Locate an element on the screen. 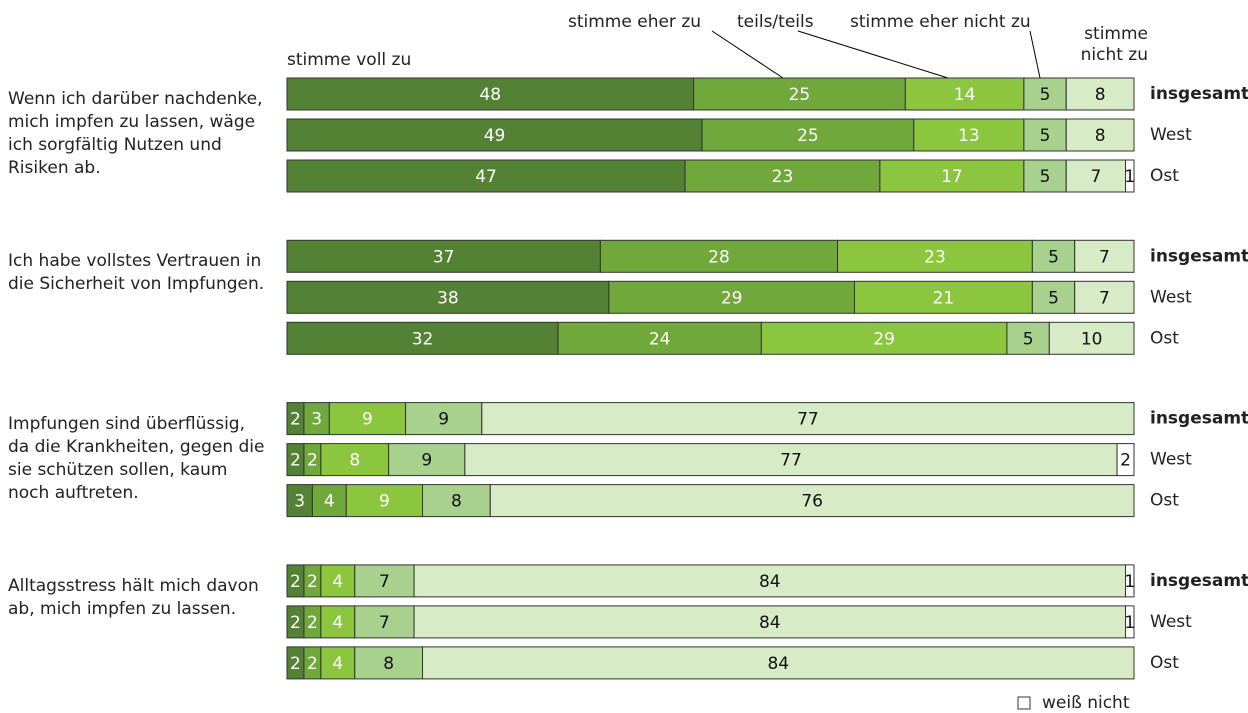  value-label: 76 is located at coordinates (812, 502).